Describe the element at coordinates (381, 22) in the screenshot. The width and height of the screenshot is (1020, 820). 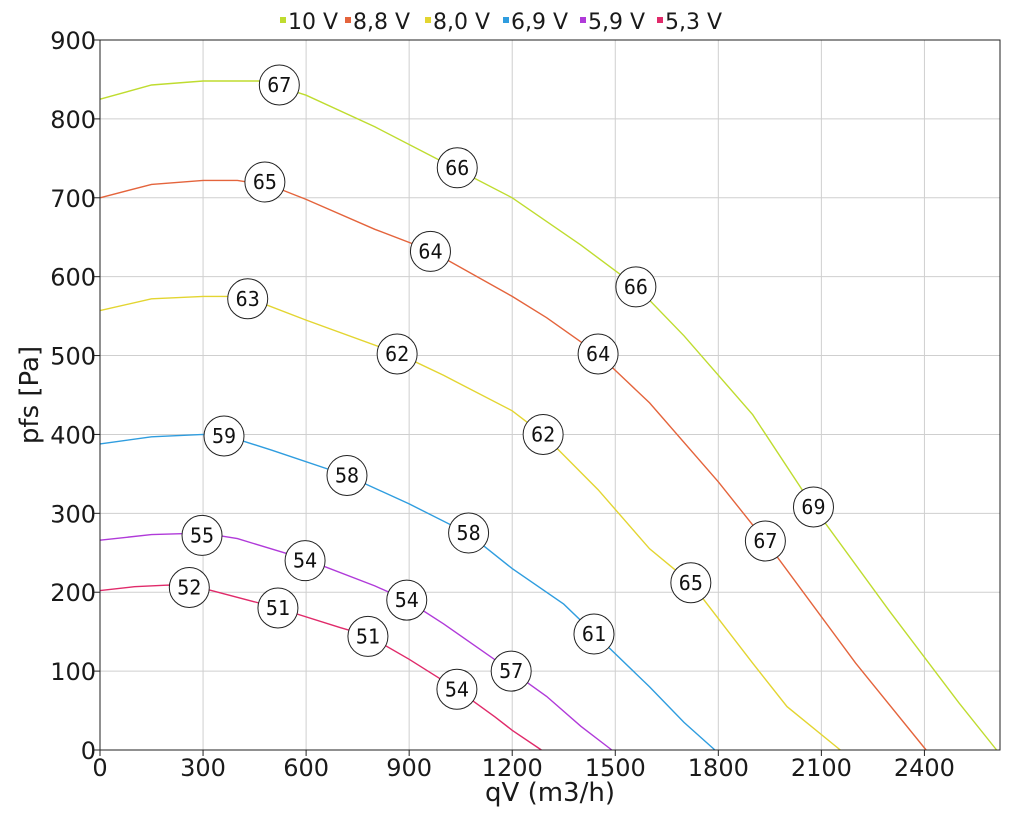
I see `legend-entry: 8,8 V` at that location.